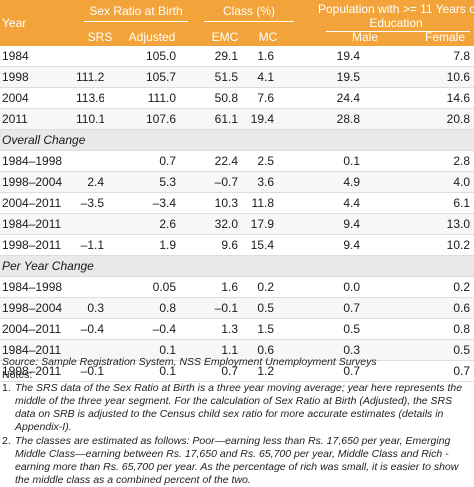 Image resolution: width=474 pixels, height=487 pixels. I want to click on cell-mc: 7.6, so click(261, 98).